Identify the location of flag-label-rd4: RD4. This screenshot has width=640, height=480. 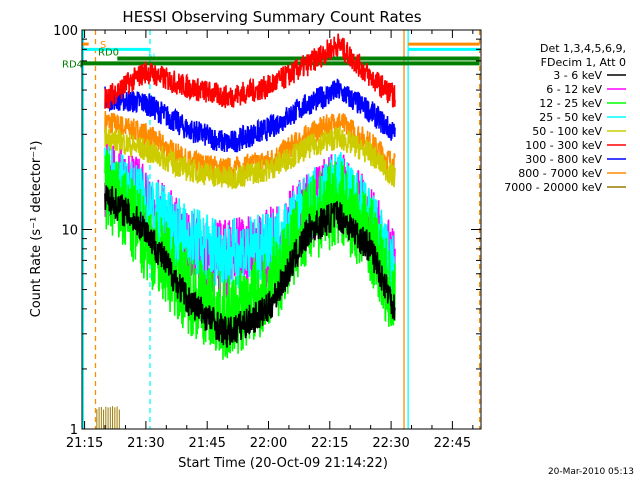
(72, 64).